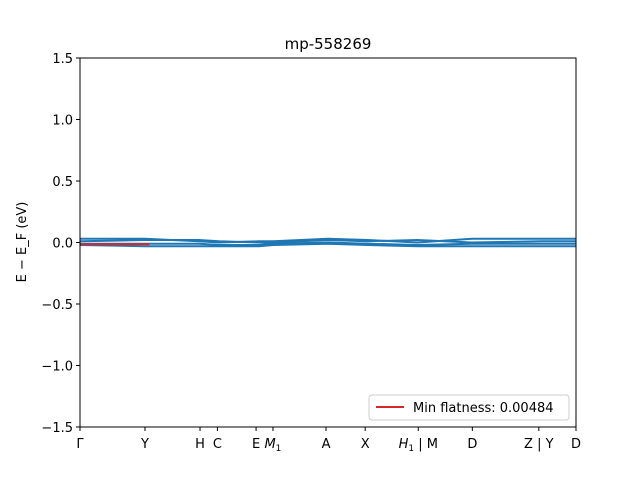 This screenshot has width=640, height=480. I want to click on y-axis-ticks: 1.5 1.0 0.5 0.0 −0.5 −1.0 −1.5, so click(60, 244).